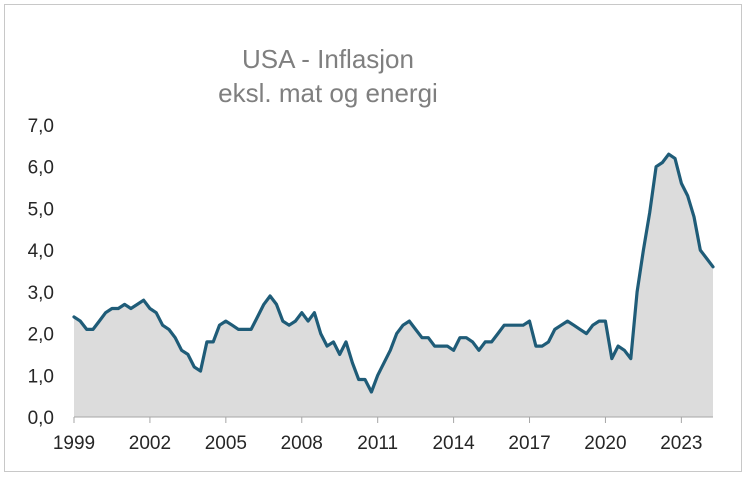 The width and height of the screenshot is (748, 481). What do you see at coordinates (41, 251) in the screenshot?
I see `y-tick-label: 4,0` at bounding box center [41, 251].